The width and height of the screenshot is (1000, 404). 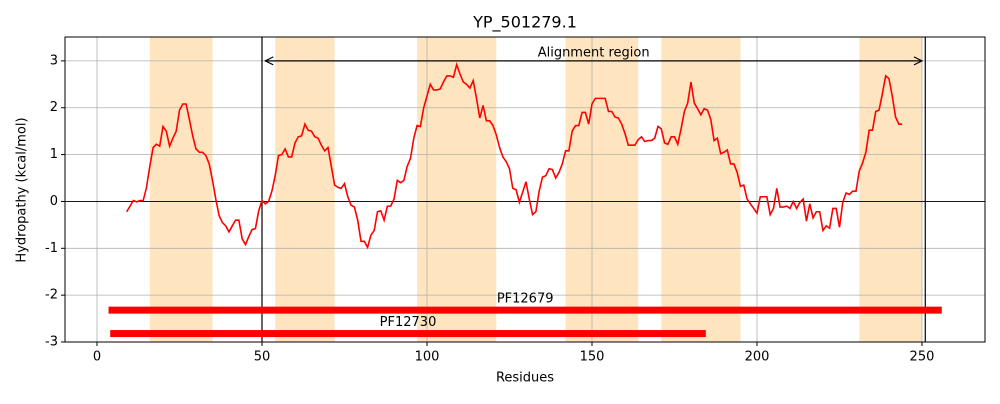 I want to click on y-tick-label: -2, so click(x=51, y=295).